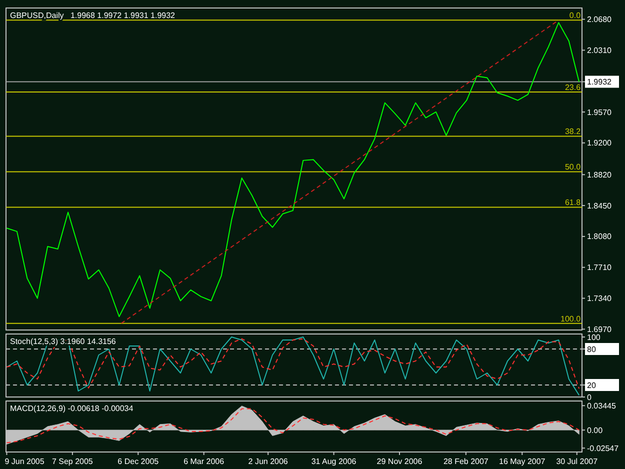 The height and width of the screenshot is (469, 625). I want to click on x-tick-label: 6 Mar 2006, so click(204, 461).